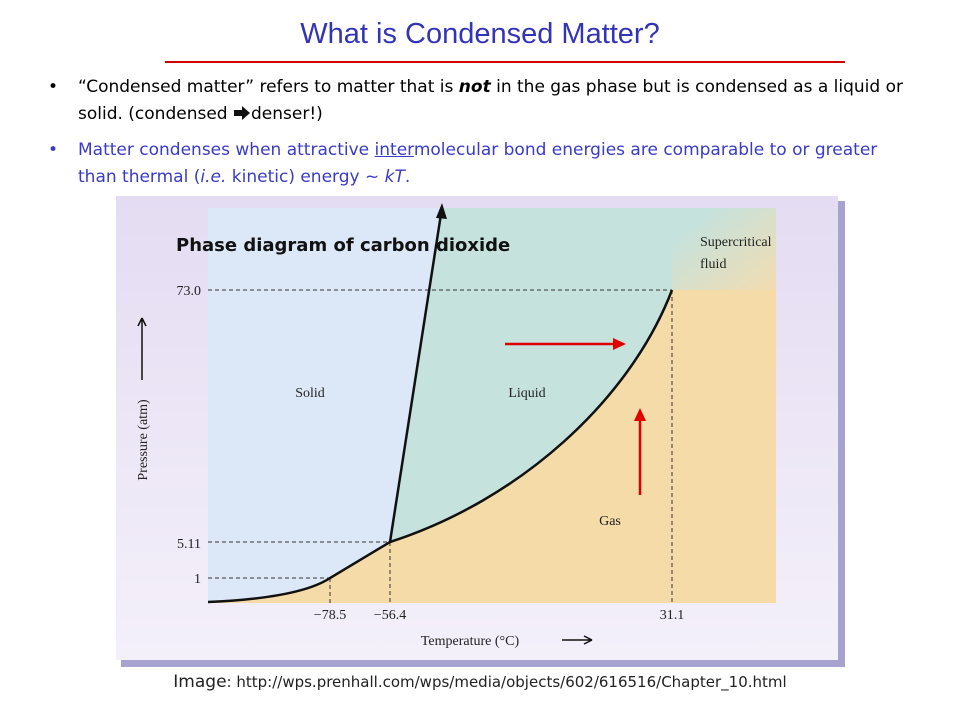 This screenshot has height=720, width=960. What do you see at coordinates (143, 440) in the screenshot?
I see `y-axis-label: Pressure (atm)` at bounding box center [143, 440].